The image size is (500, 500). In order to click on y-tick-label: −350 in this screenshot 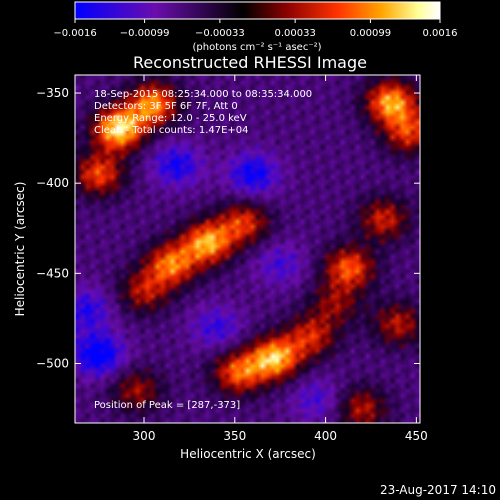, I will do `click(52, 93)`.